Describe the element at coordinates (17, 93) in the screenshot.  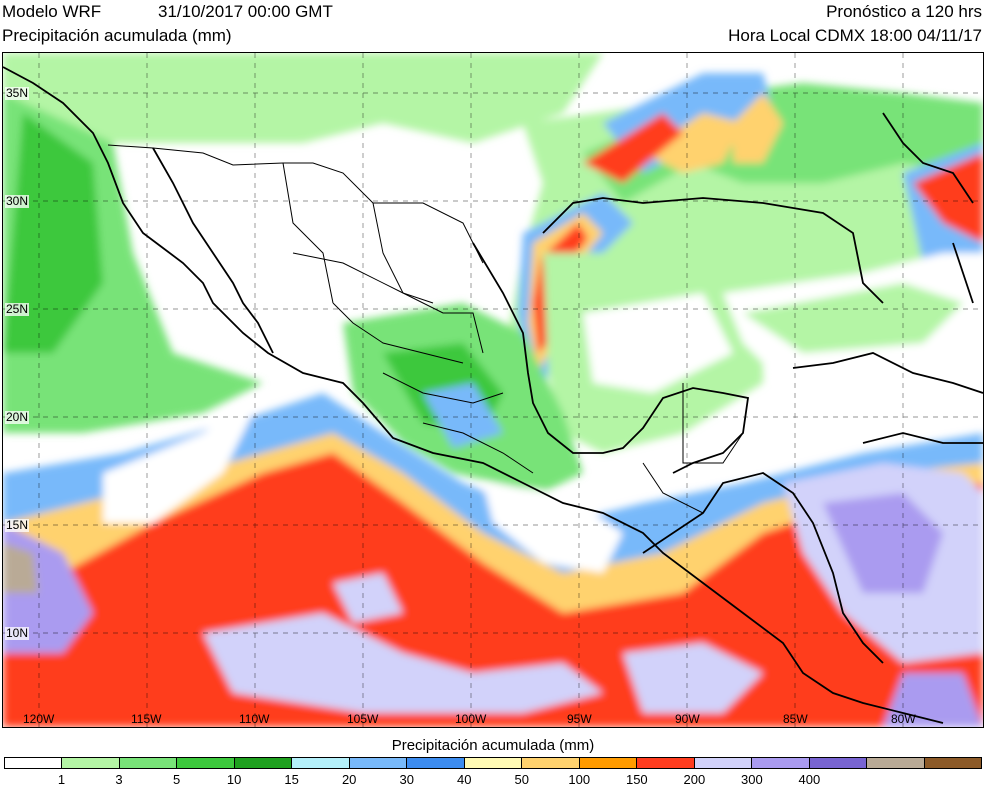
I see `lat-label-35n: 35N` at that location.